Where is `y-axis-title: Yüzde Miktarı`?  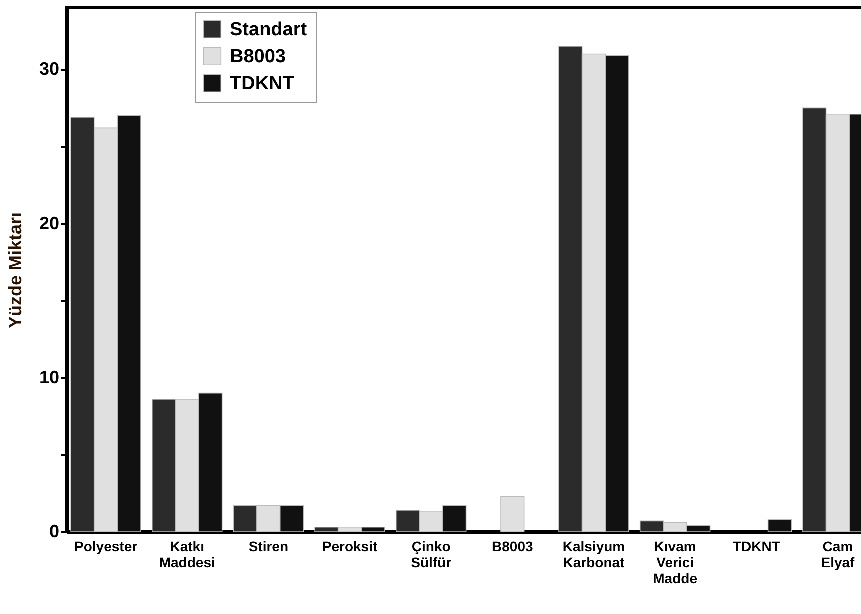
y-axis-title: Yüzde Miktarı is located at coordinates (15, 270).